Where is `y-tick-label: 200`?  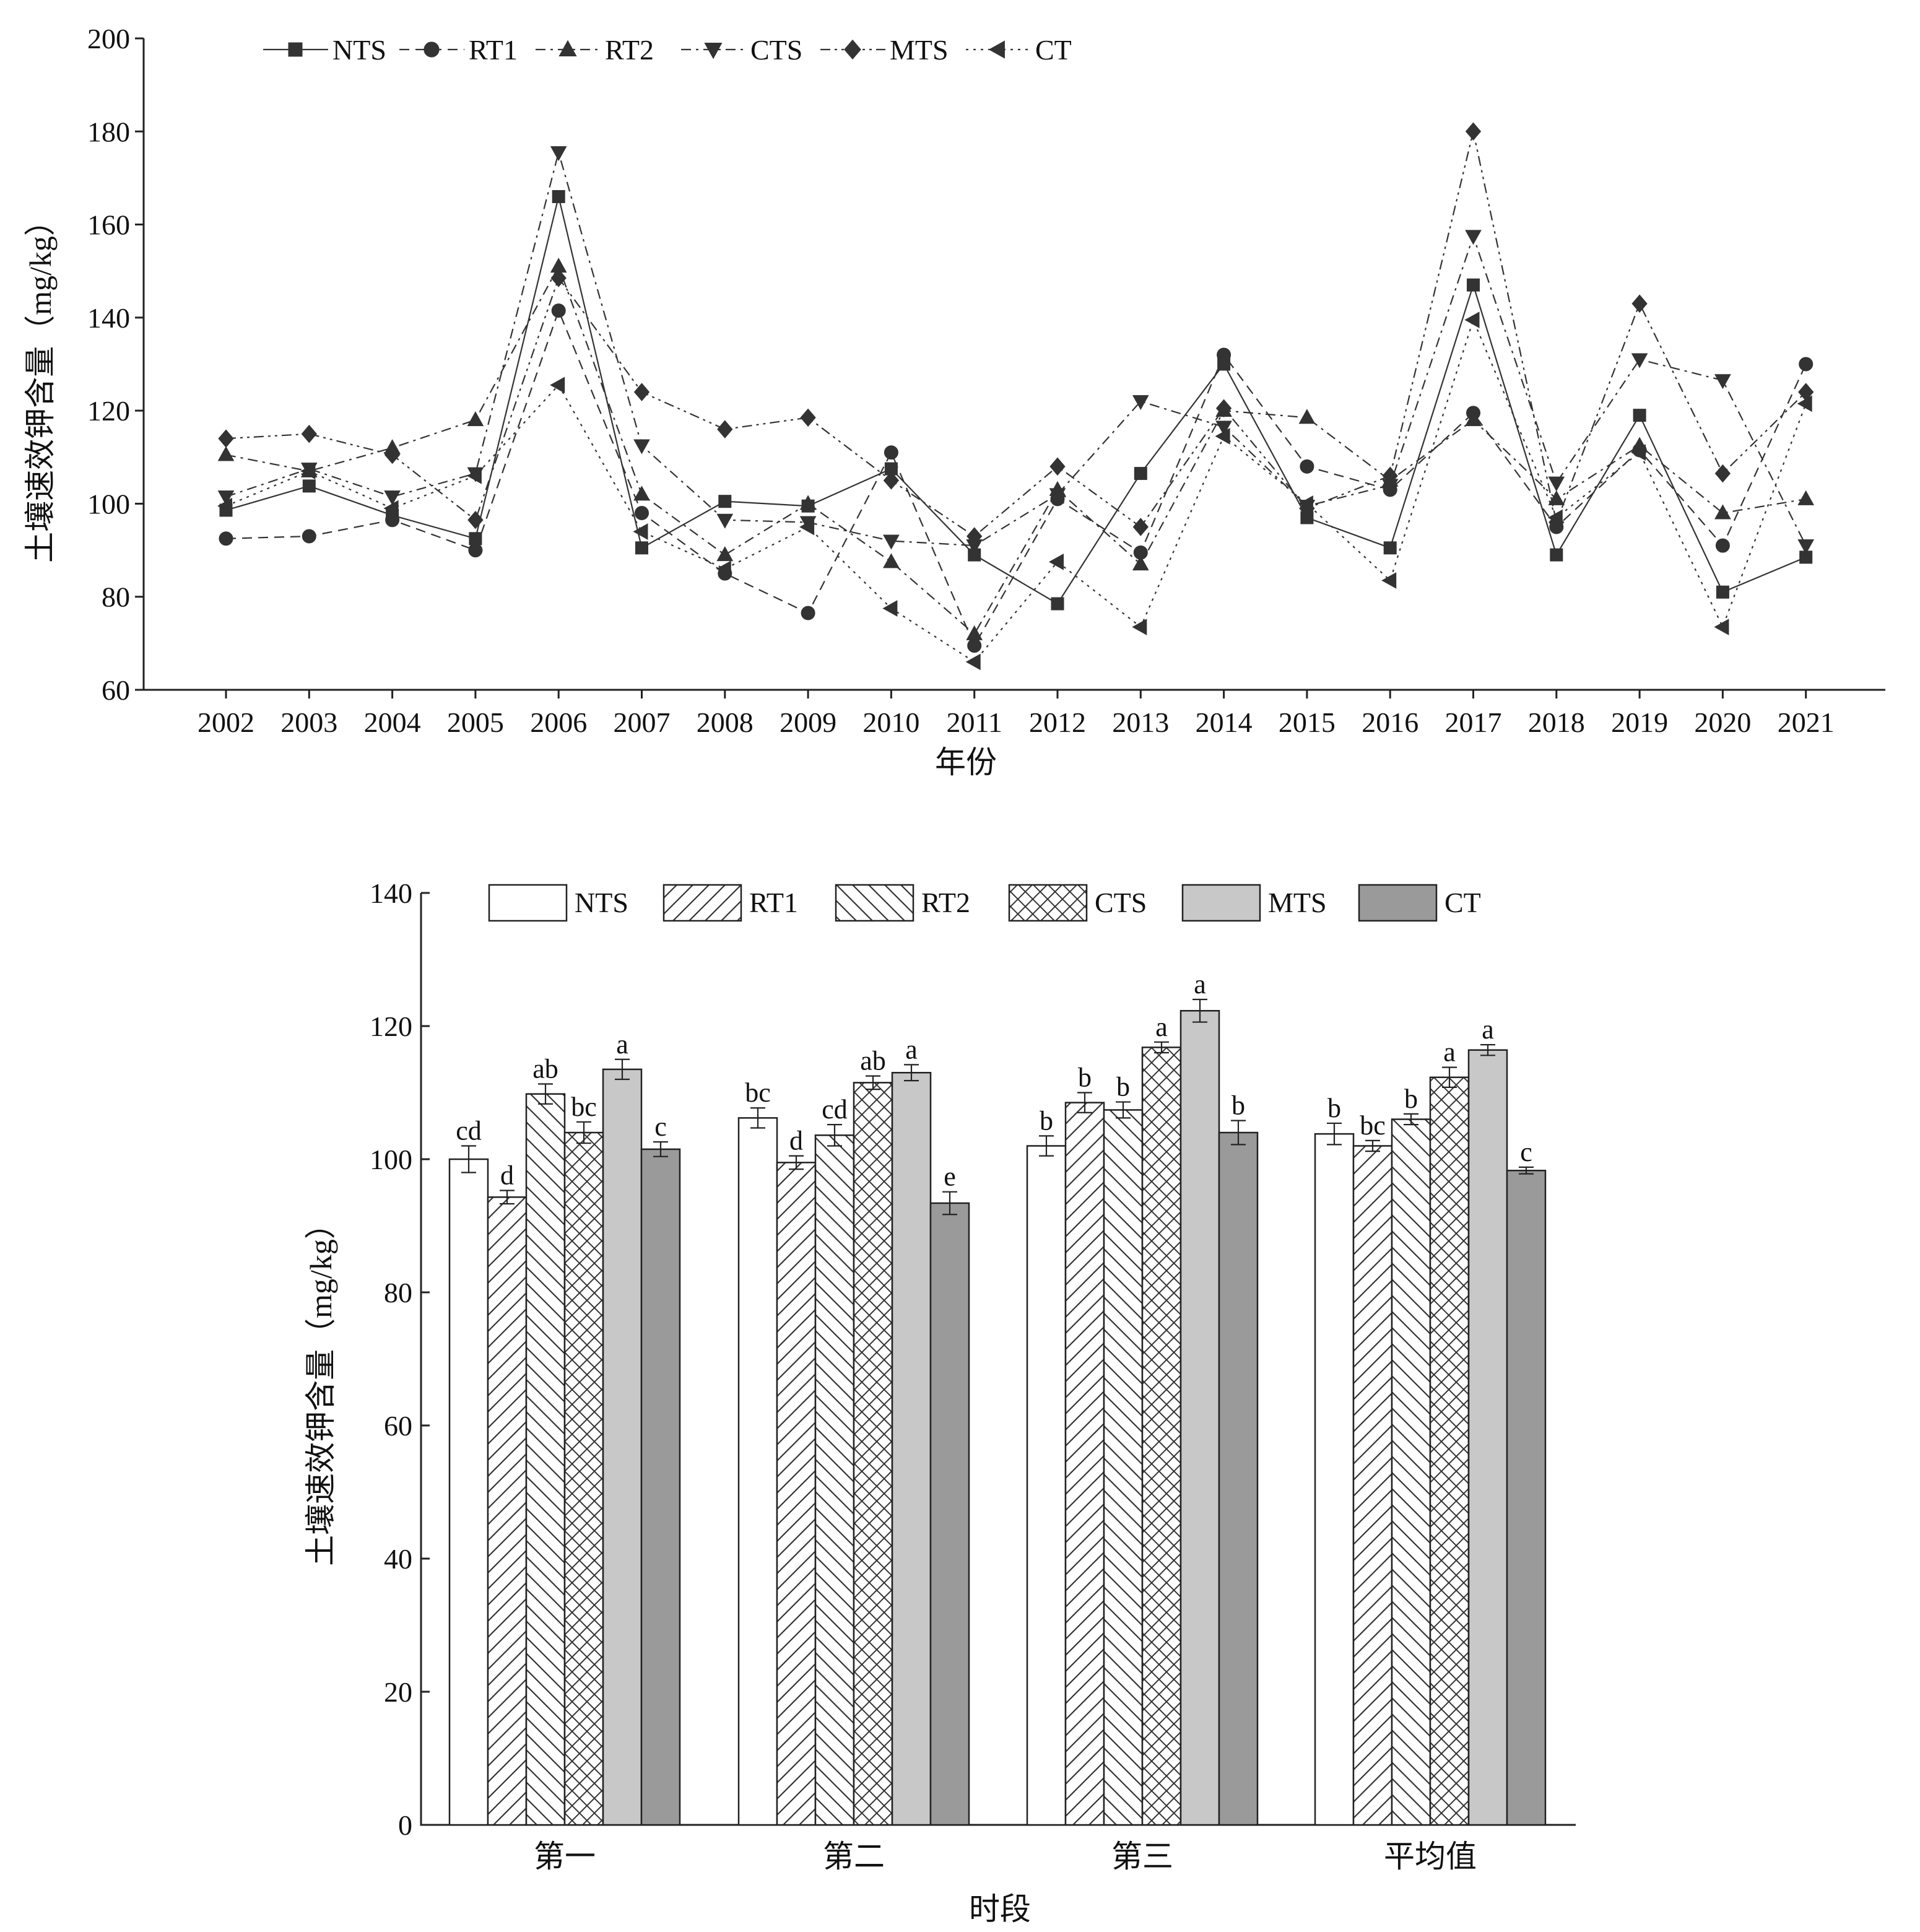
y-tick-label: 200 is located at coordinates (108, 38).